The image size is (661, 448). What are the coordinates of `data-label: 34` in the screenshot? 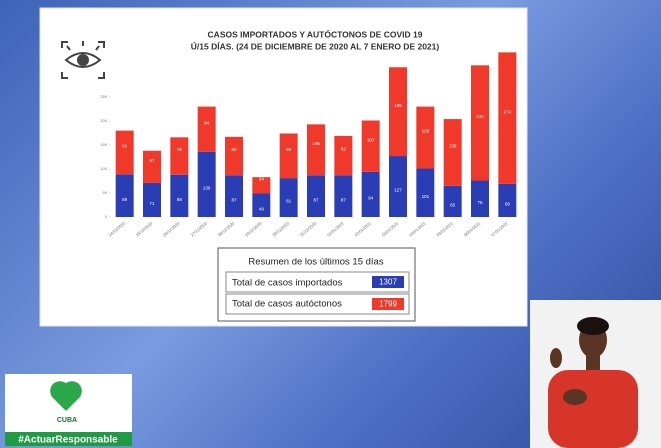 It's located at (262, 179).